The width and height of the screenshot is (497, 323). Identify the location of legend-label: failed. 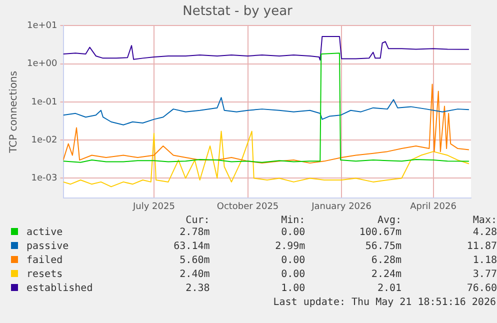
(44, 261).